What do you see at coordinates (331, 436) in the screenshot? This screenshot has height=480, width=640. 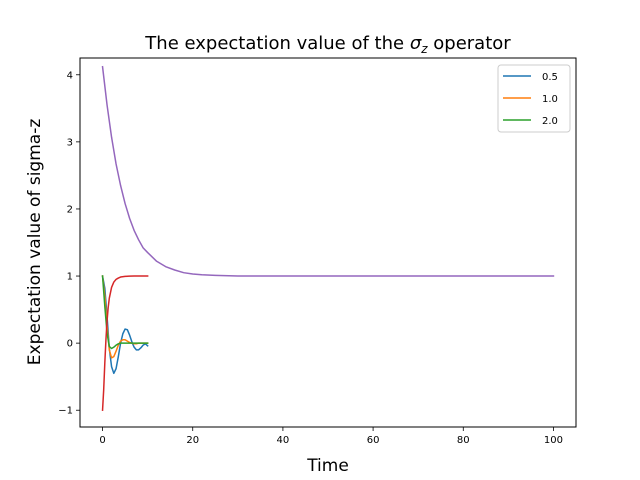 I see `x-axis-ticks: 0 20 40 60 80 100` at bounding box center [331, 436].